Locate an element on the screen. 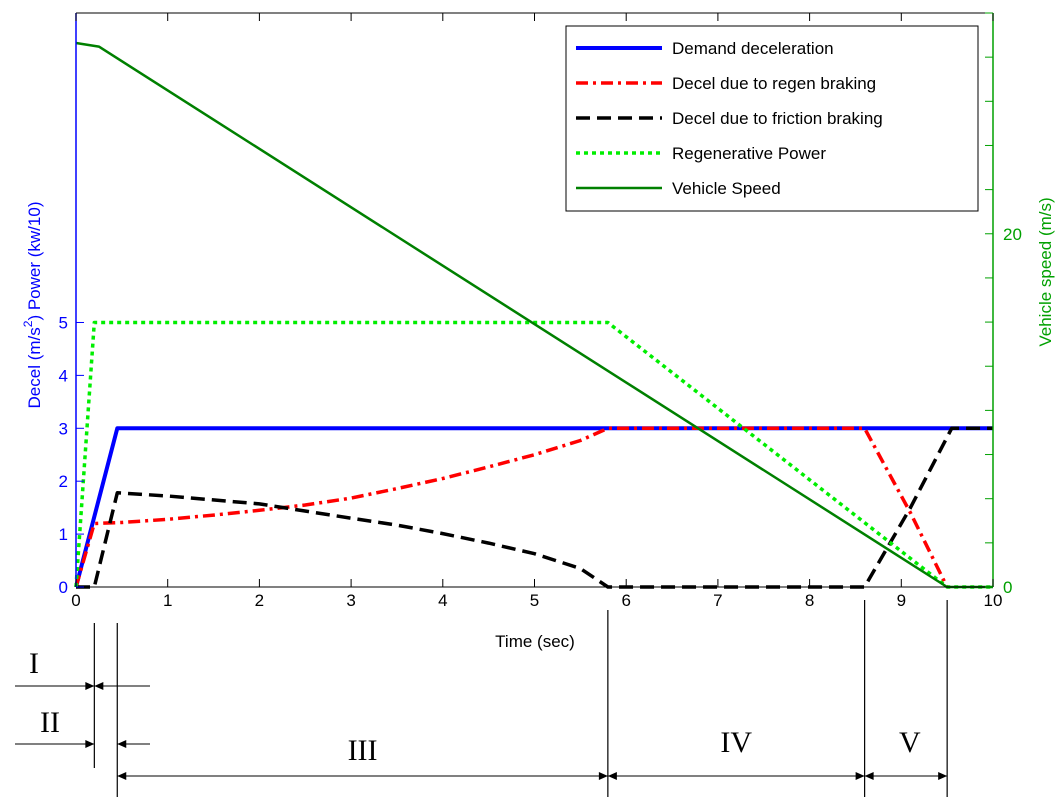 The width and height of the screenshot is (1062, 801). phase-II-arrowhead-right is located at coordinates (122, 744).